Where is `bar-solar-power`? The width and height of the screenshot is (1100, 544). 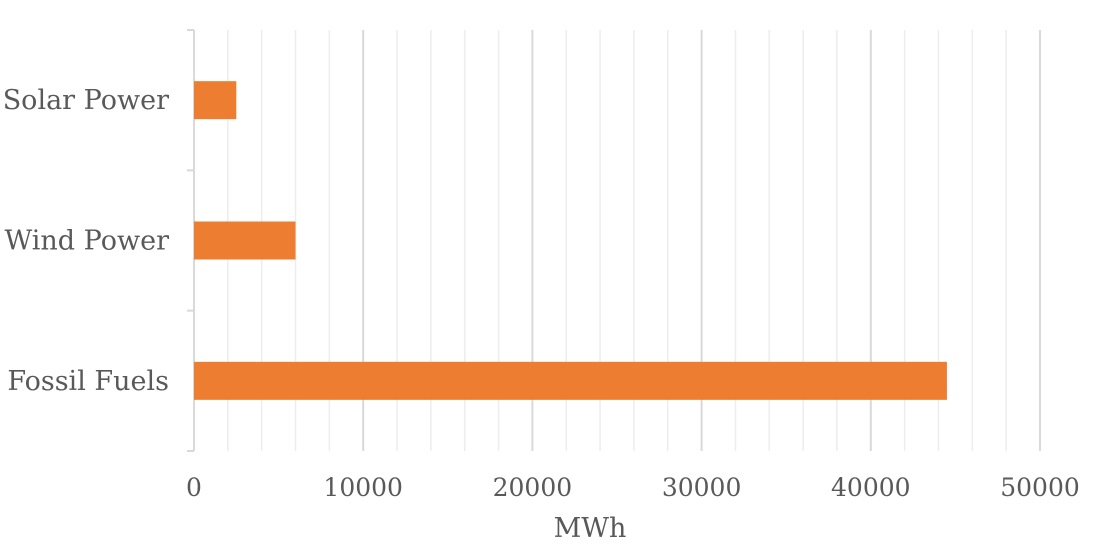
bar-solar-power is located at coordinates (215, 100).